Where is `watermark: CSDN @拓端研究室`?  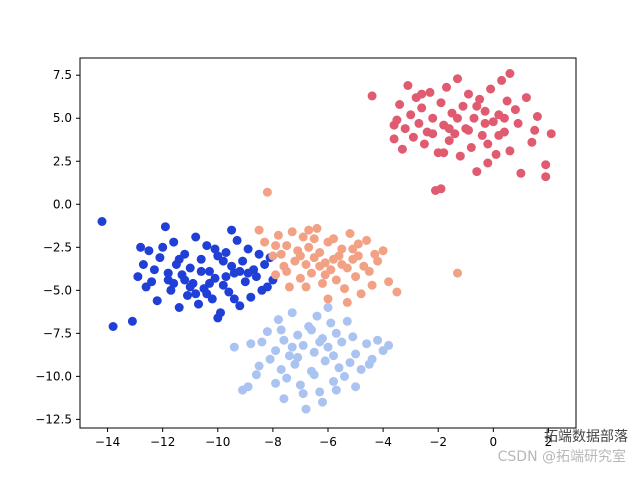 watermark: CSDN @拓端研究室 is located at coordinates (562, 456).